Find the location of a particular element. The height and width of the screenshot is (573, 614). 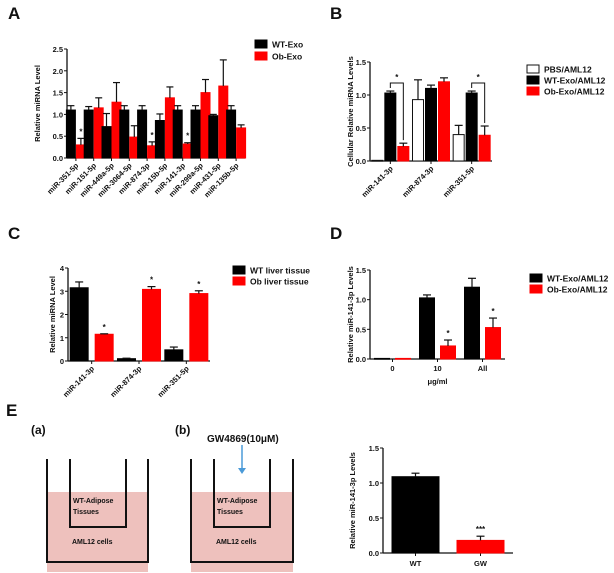

well-a-outline is located at coordinates (97, 511).